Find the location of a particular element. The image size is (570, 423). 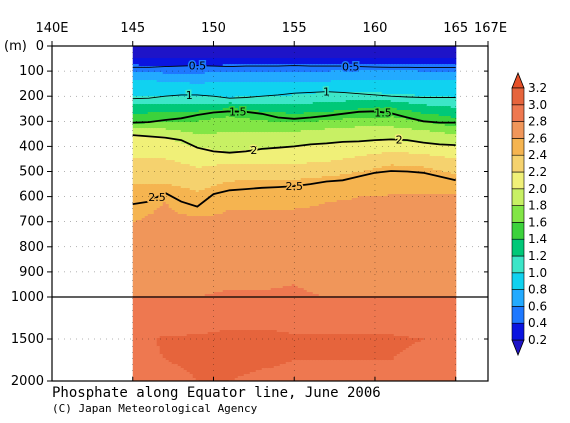

colorbar-tick-label: 1.6 is located at coordinates (537, 222).